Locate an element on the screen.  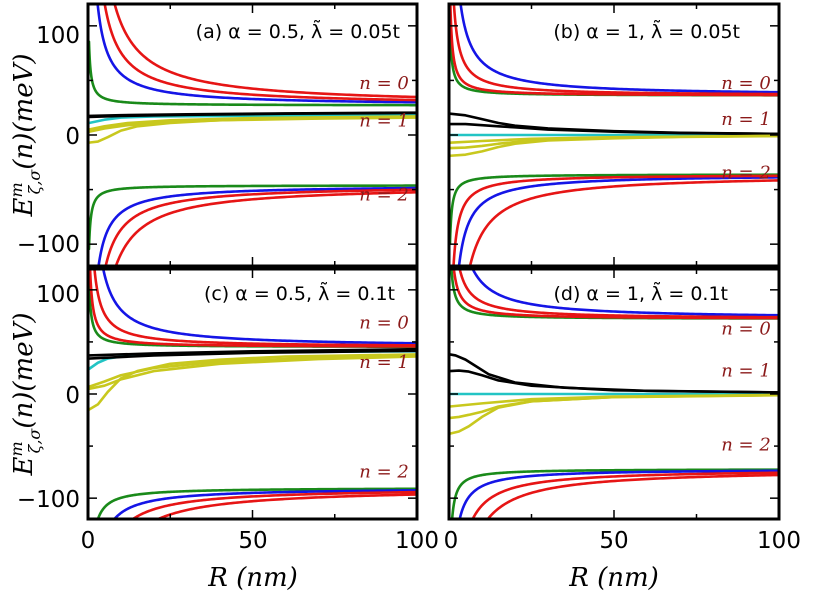
x-axis-label-right: R (nm) is located at coordinates (613, 578).